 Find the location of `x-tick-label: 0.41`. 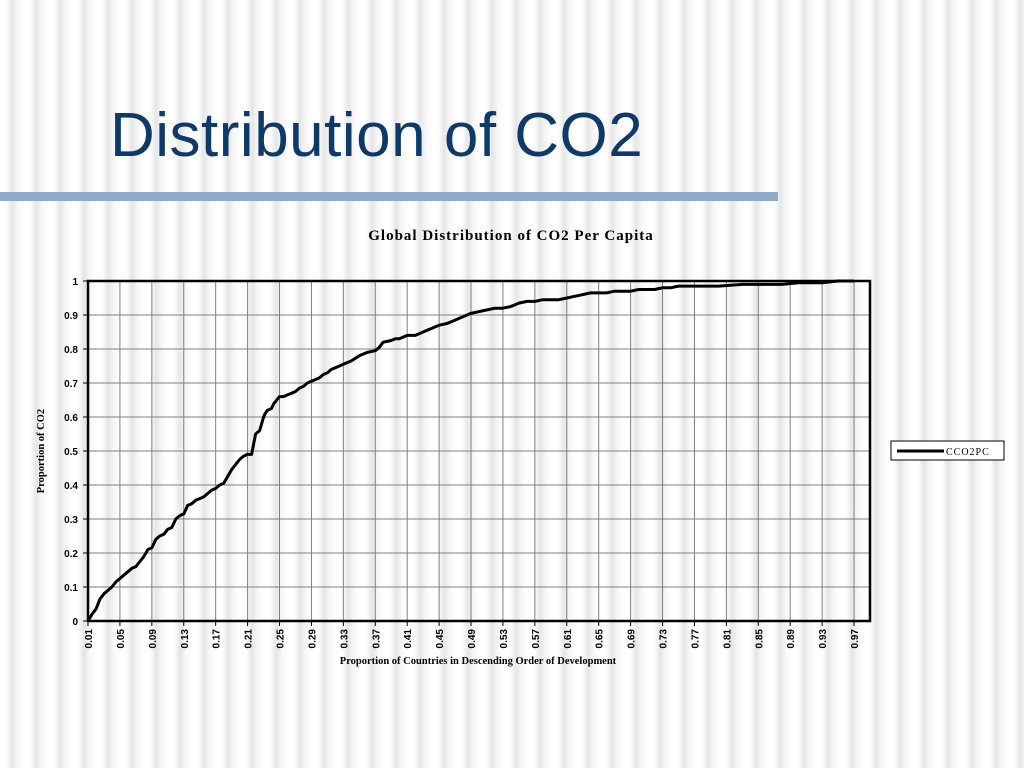

x-tick-label: 0.41 is located at coordinates (408, 639).